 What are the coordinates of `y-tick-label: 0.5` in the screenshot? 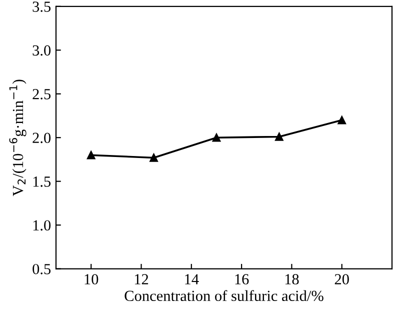 It's located at (41, 269).